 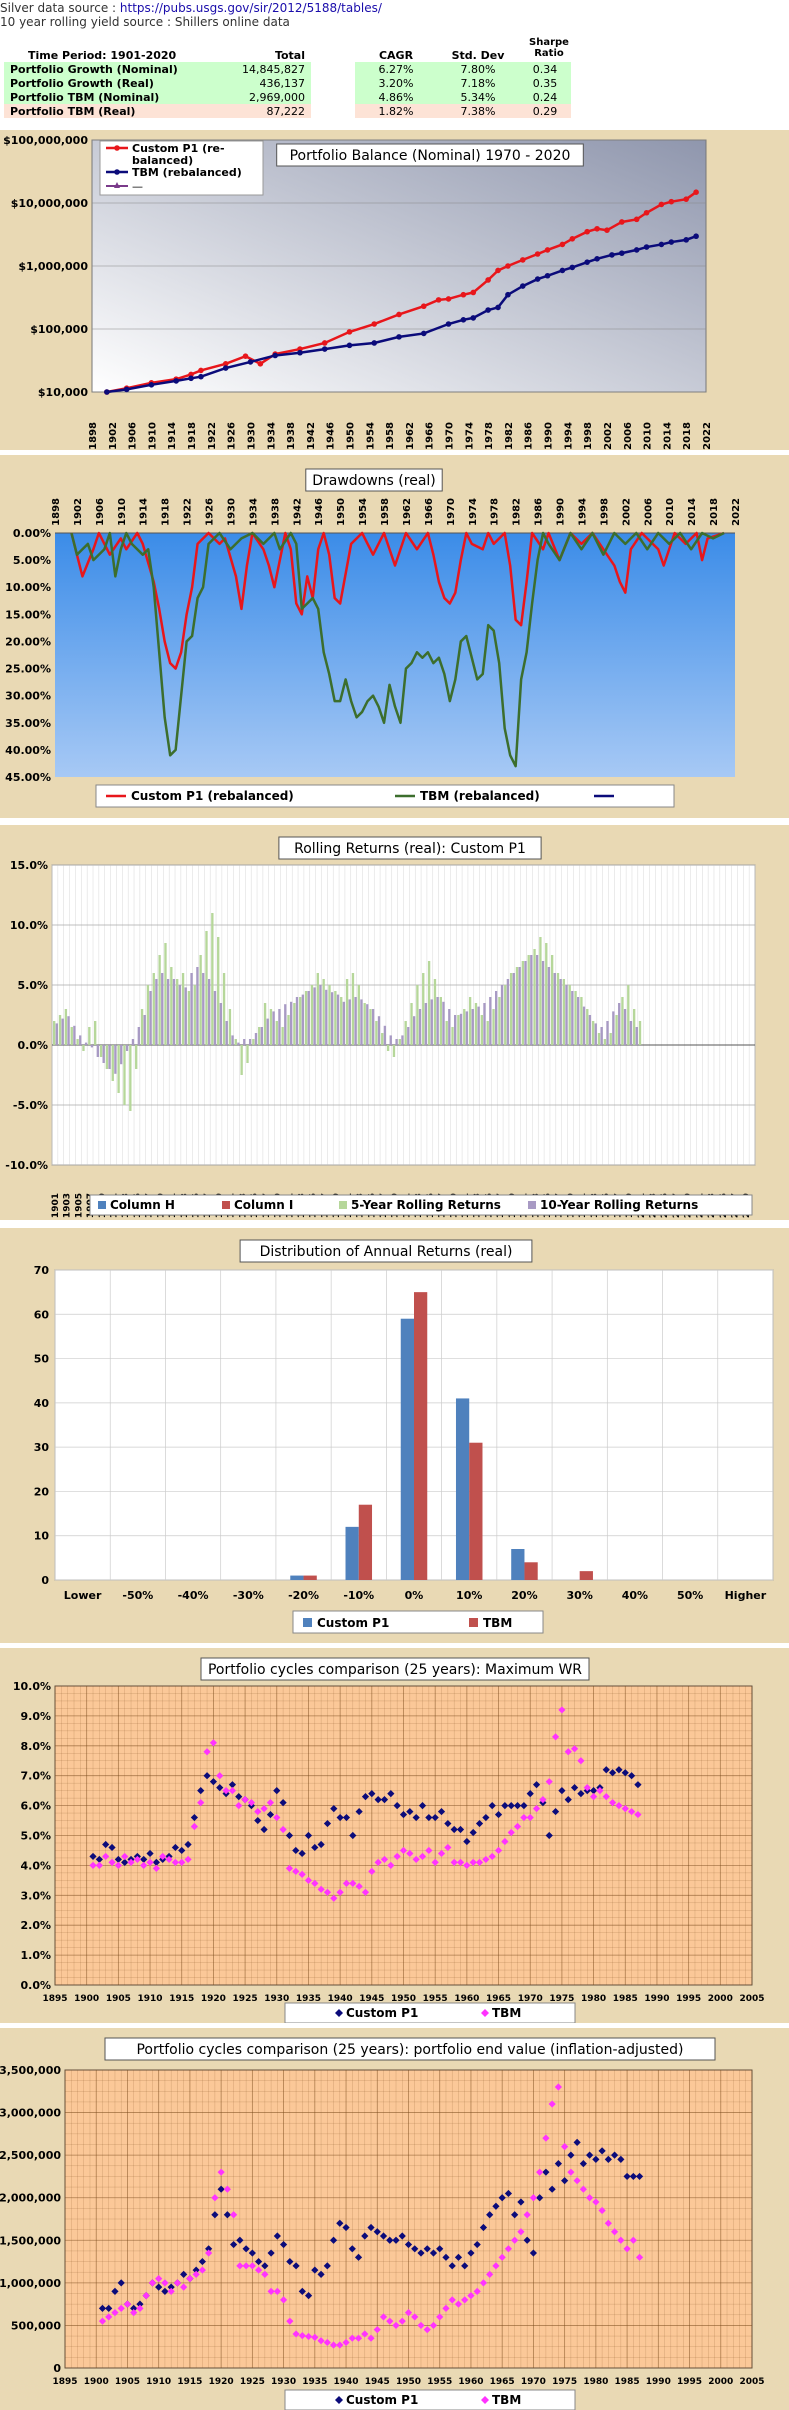 I want to click on tick-label: 1974, so click(x=473, y=512).